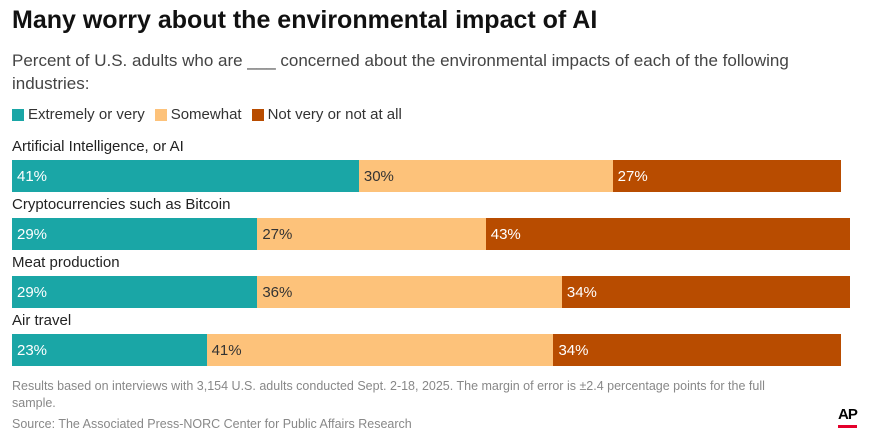 This screenshot has width=872, height=442. I want to click on bar-segment: 36%, so click(409, 292).